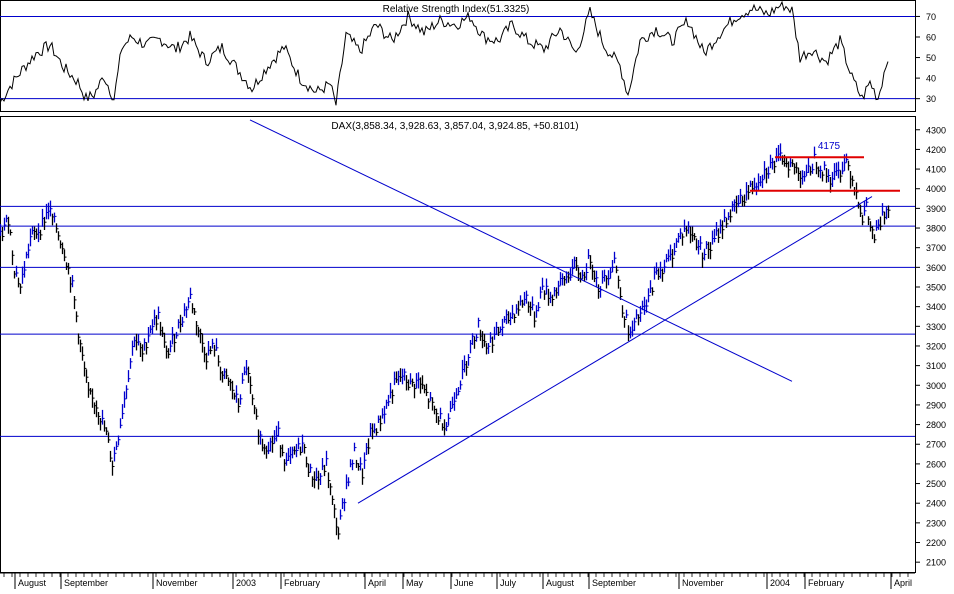 The width and height of the screenshot is (954, 594). What do you see at coordinates (936, 464) in the screenshot?
I see `price-ytick-label: 2600` at bounding box center [936, 464].